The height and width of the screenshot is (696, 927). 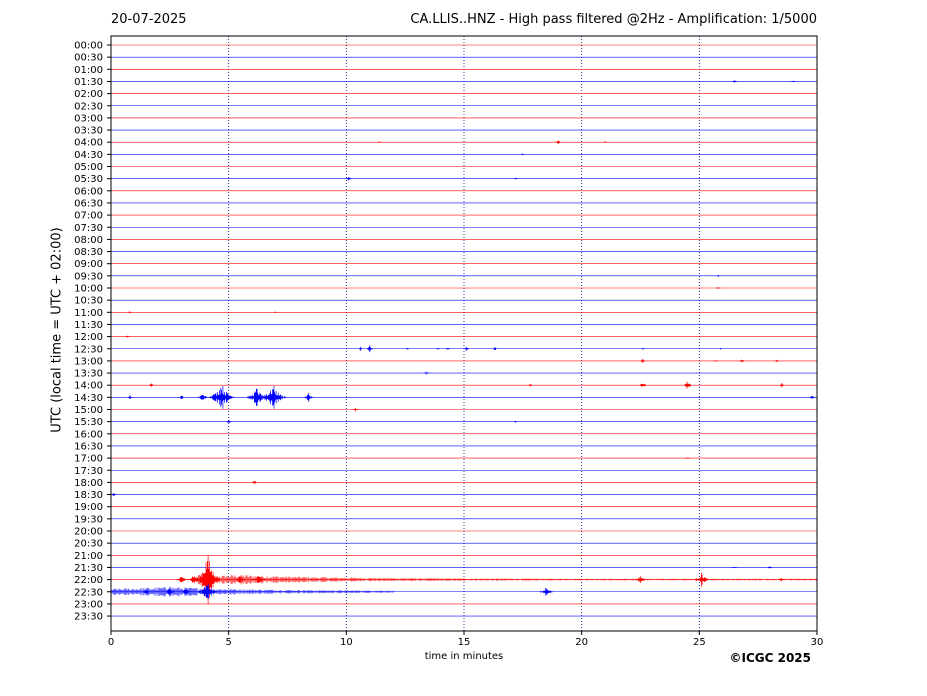 What do you see at coordinates (88, 361) in the screenshot?
I see `y-tick-label: 13:00` at bounding box center [88, 361].